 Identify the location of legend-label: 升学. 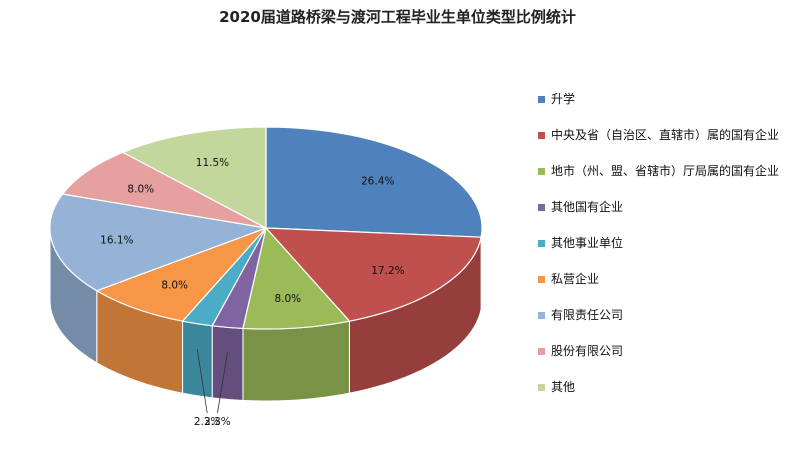
(563, 99).